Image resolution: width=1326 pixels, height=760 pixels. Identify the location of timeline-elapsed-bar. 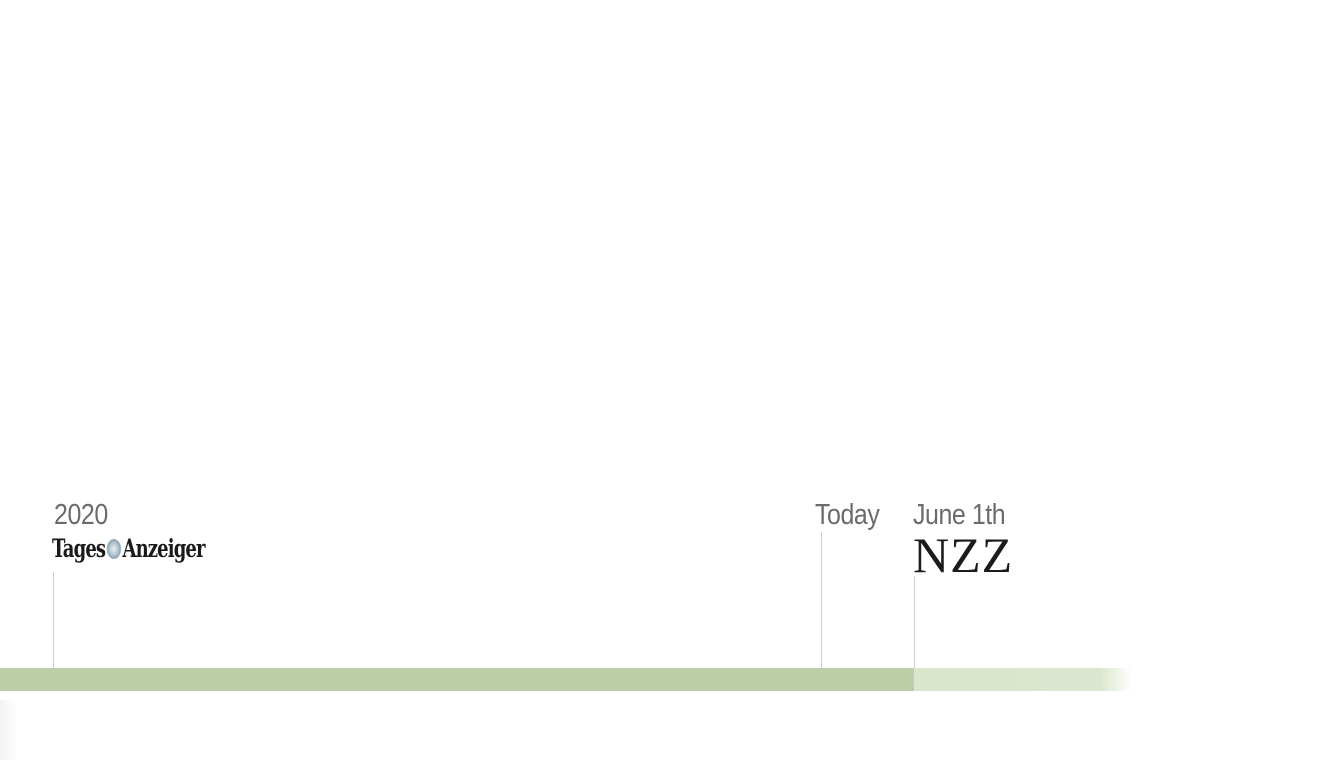
(457, 679).